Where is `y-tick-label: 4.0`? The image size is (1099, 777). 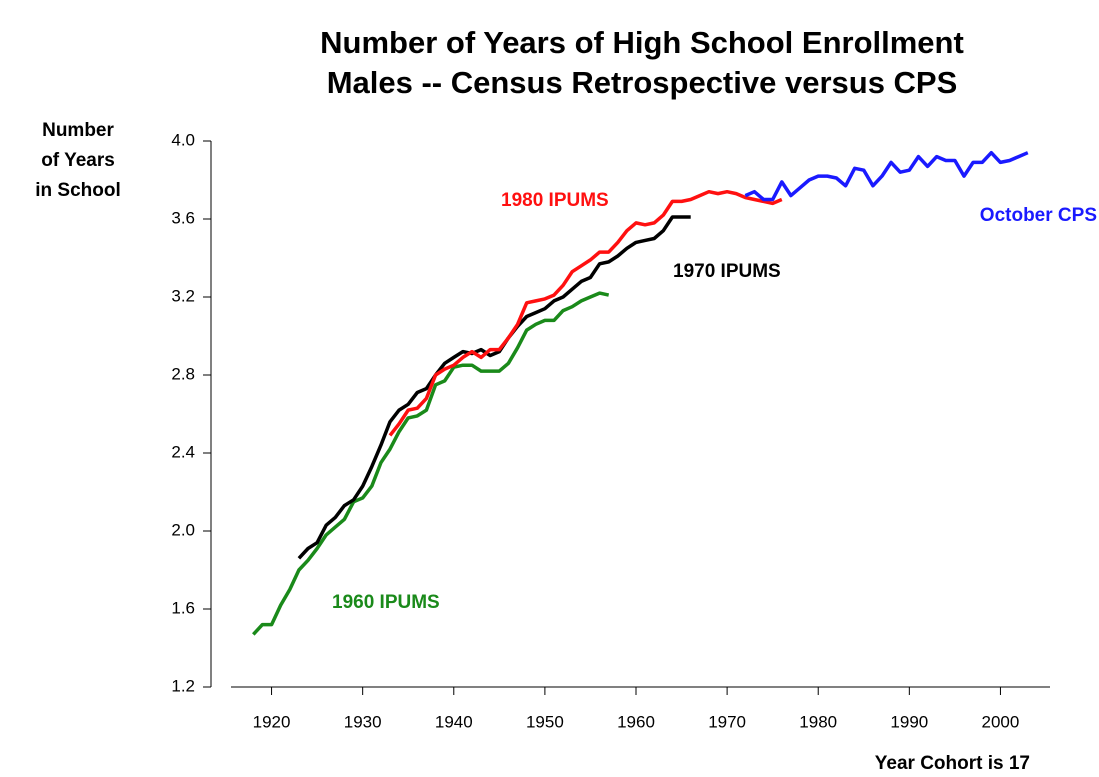
y-tick-label: 4.0 is located at coordinates (183, 139).